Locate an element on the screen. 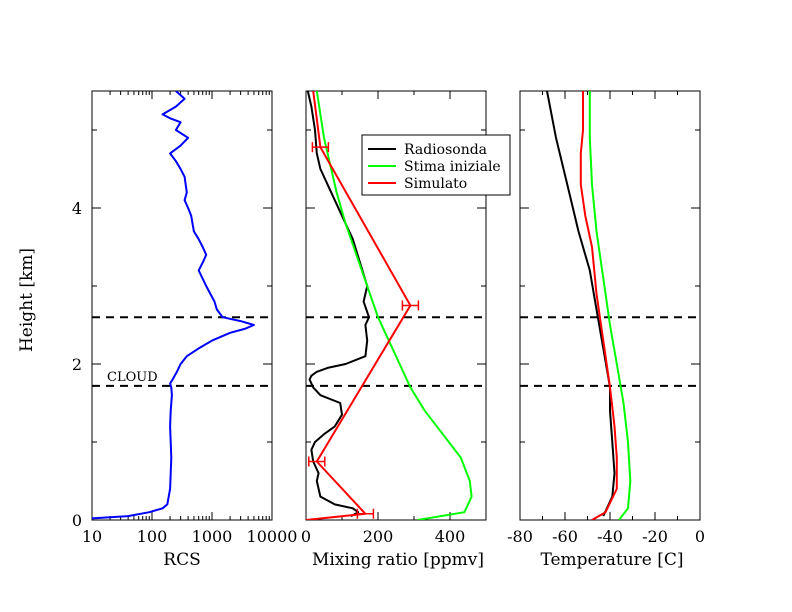  x-tick-label: -20 is located at coordinates (655, 536).